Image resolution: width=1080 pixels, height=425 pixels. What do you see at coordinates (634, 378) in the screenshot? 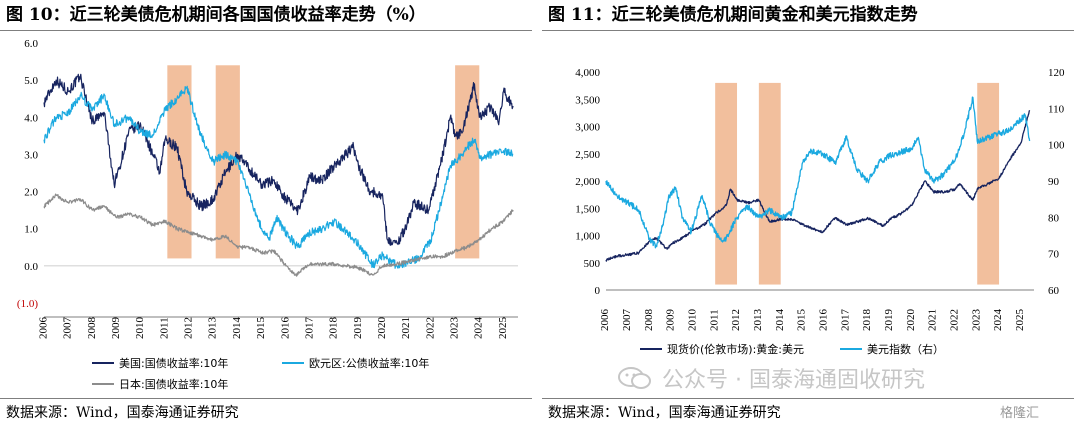
I see `wechat-icon` at bounding box center [634, 378].